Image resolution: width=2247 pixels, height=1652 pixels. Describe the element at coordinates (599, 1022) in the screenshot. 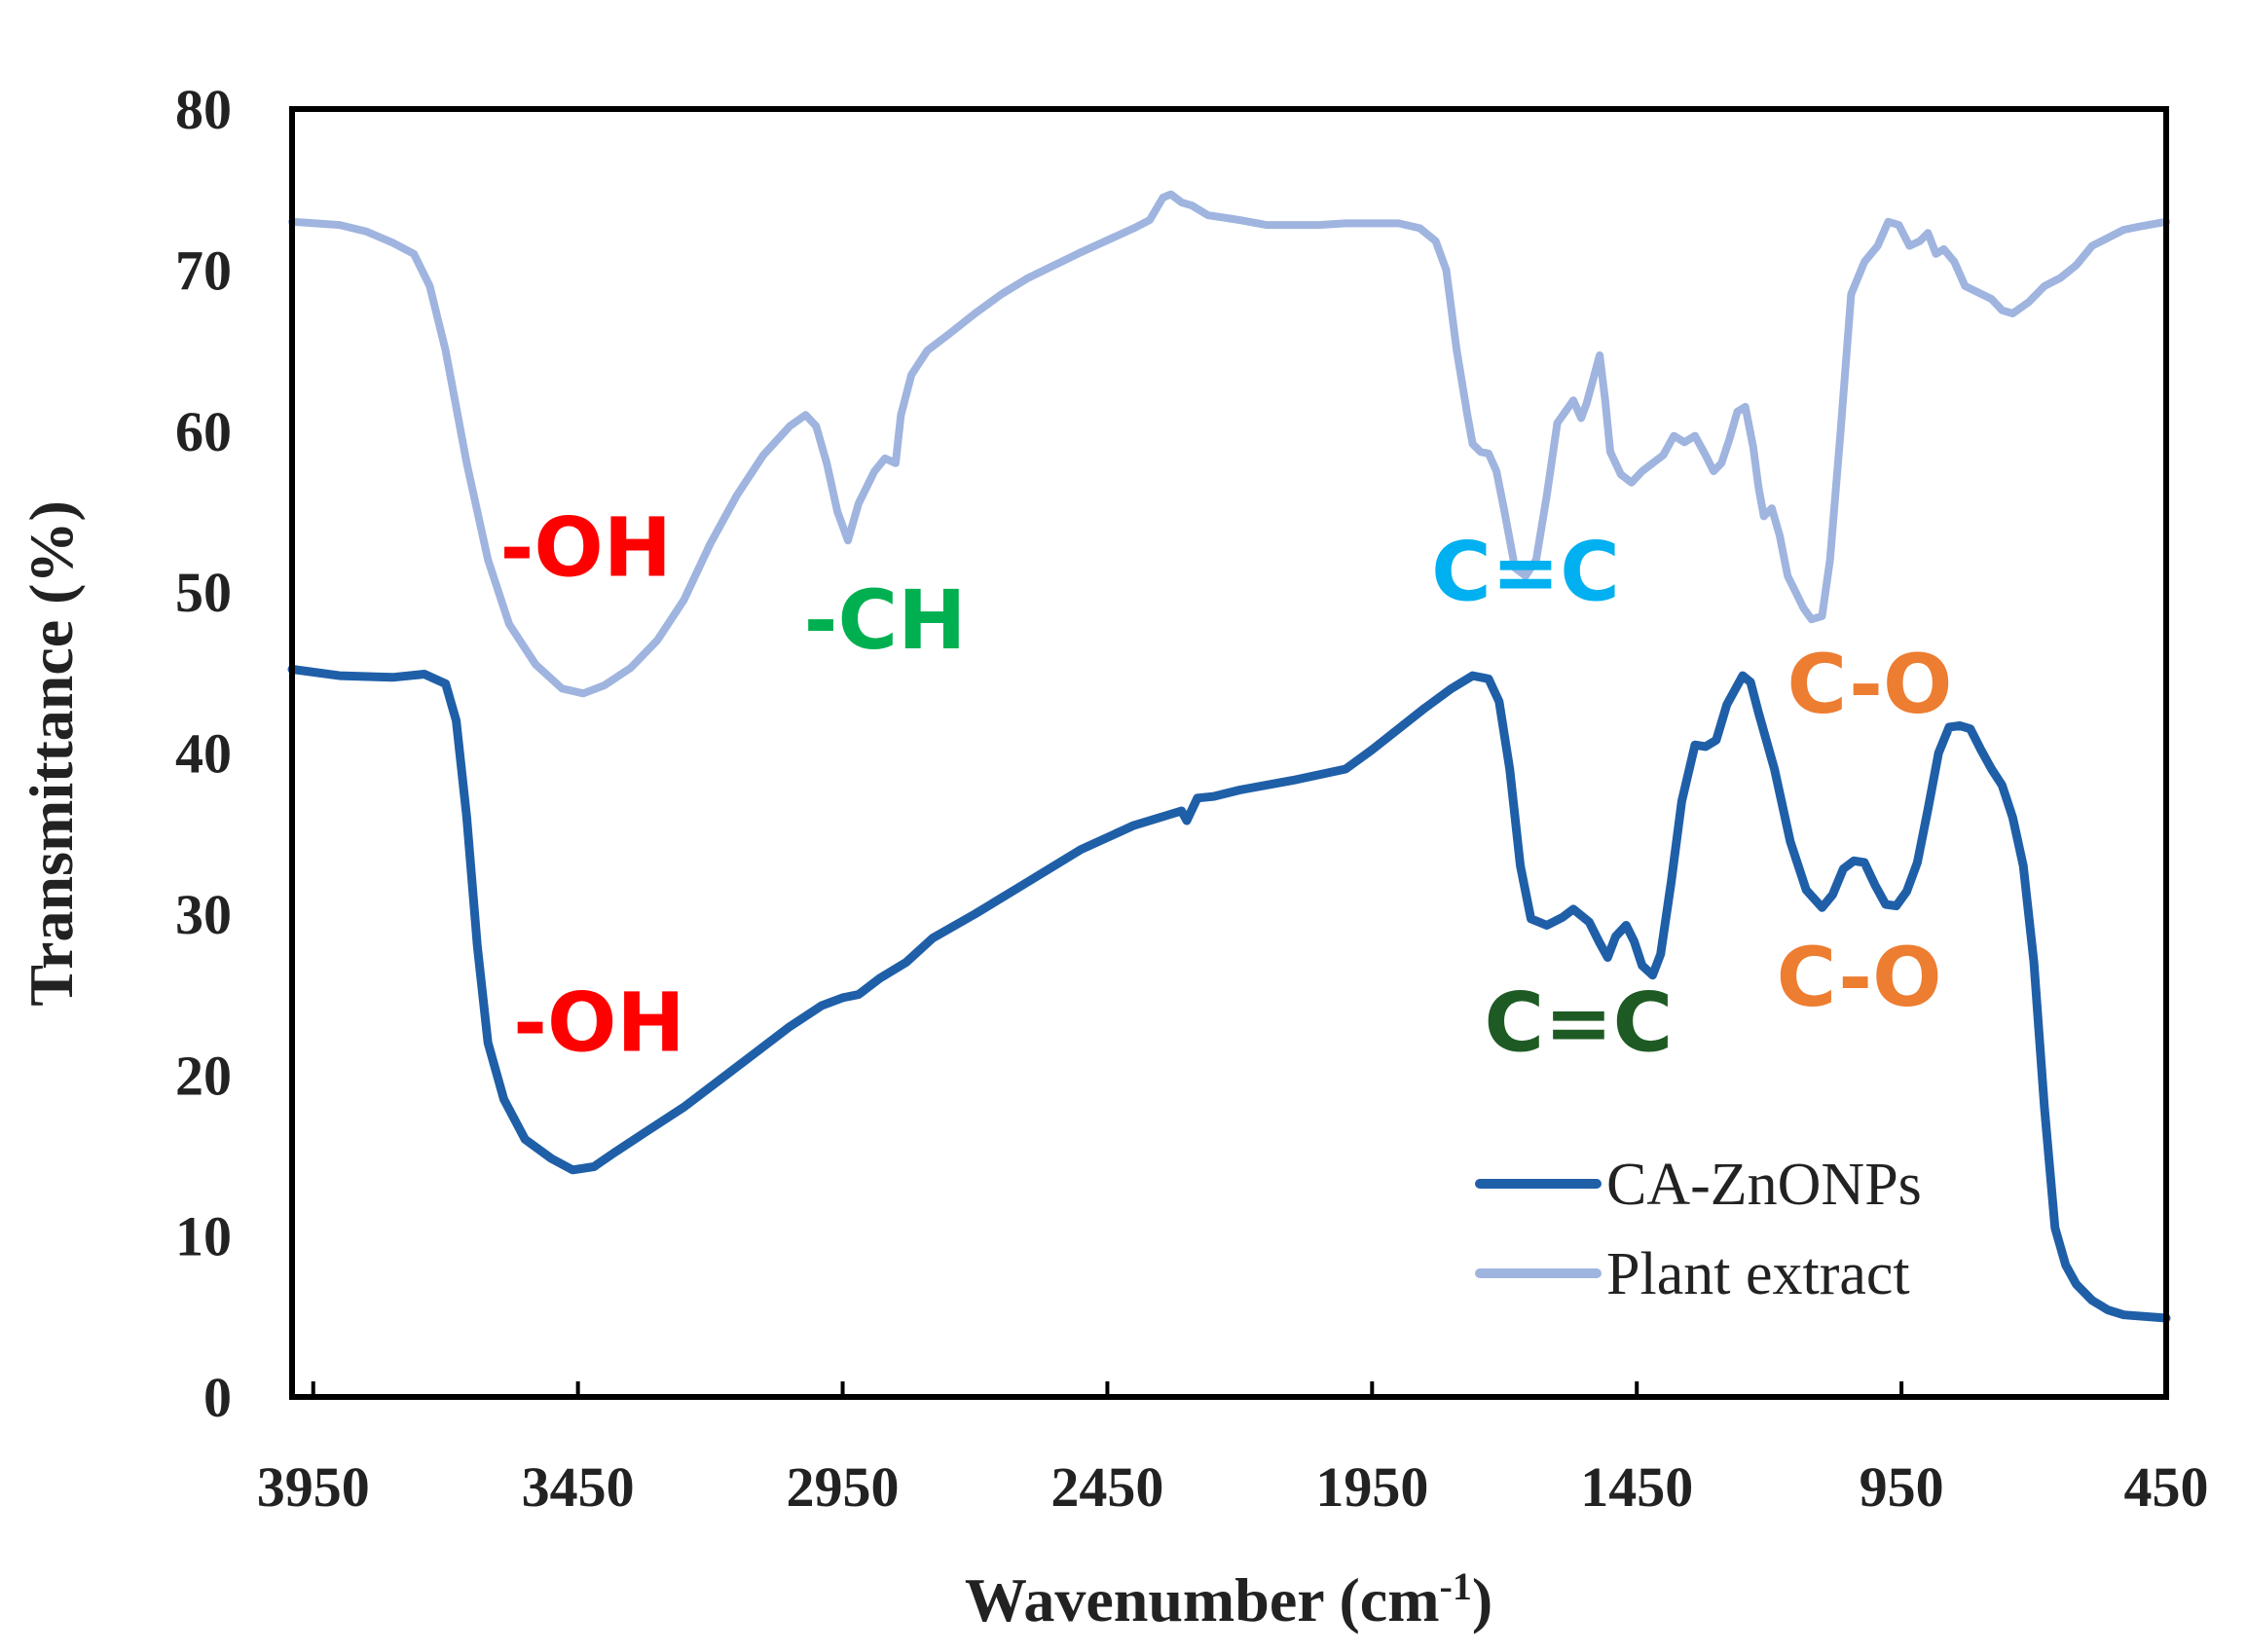

I see `annotation-oh-4: -OH` at that location.